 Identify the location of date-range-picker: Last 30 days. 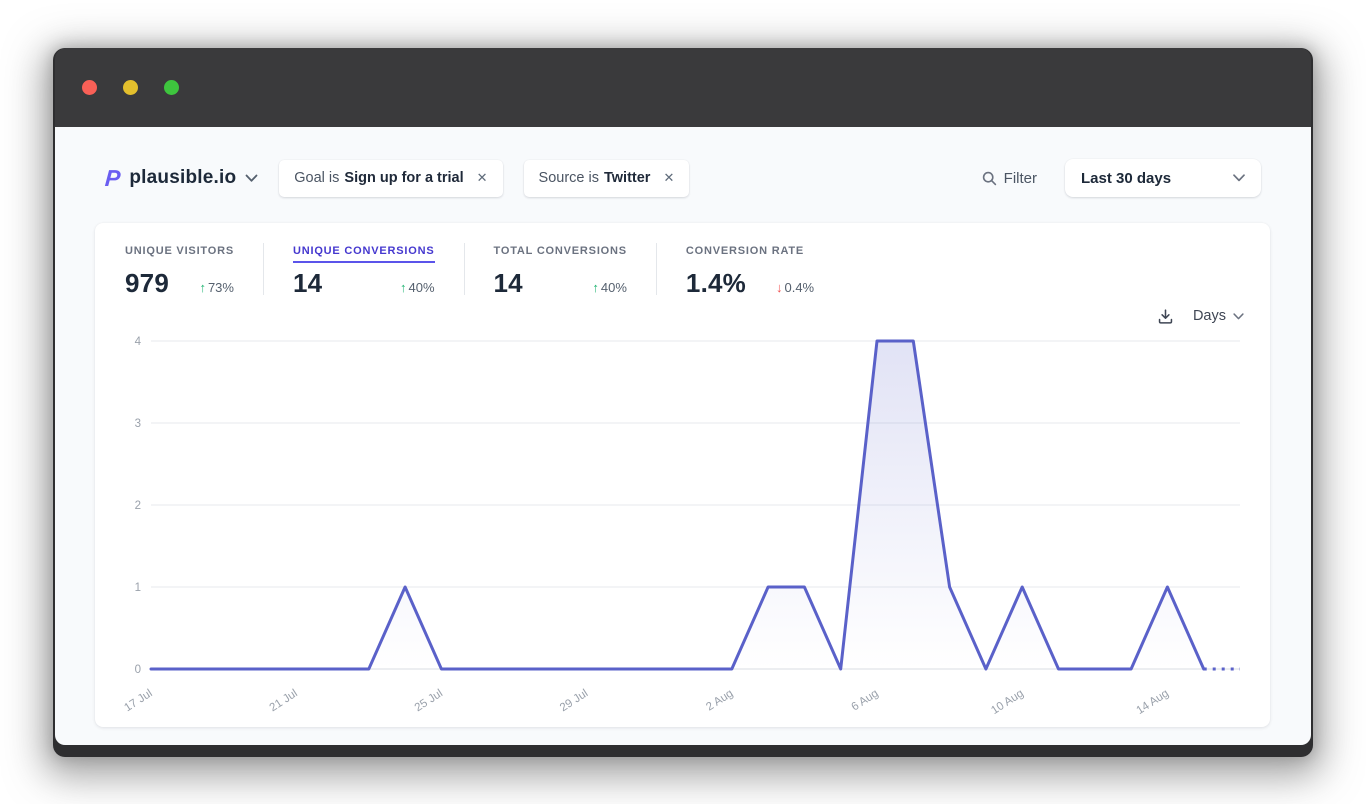
(1163, 178).